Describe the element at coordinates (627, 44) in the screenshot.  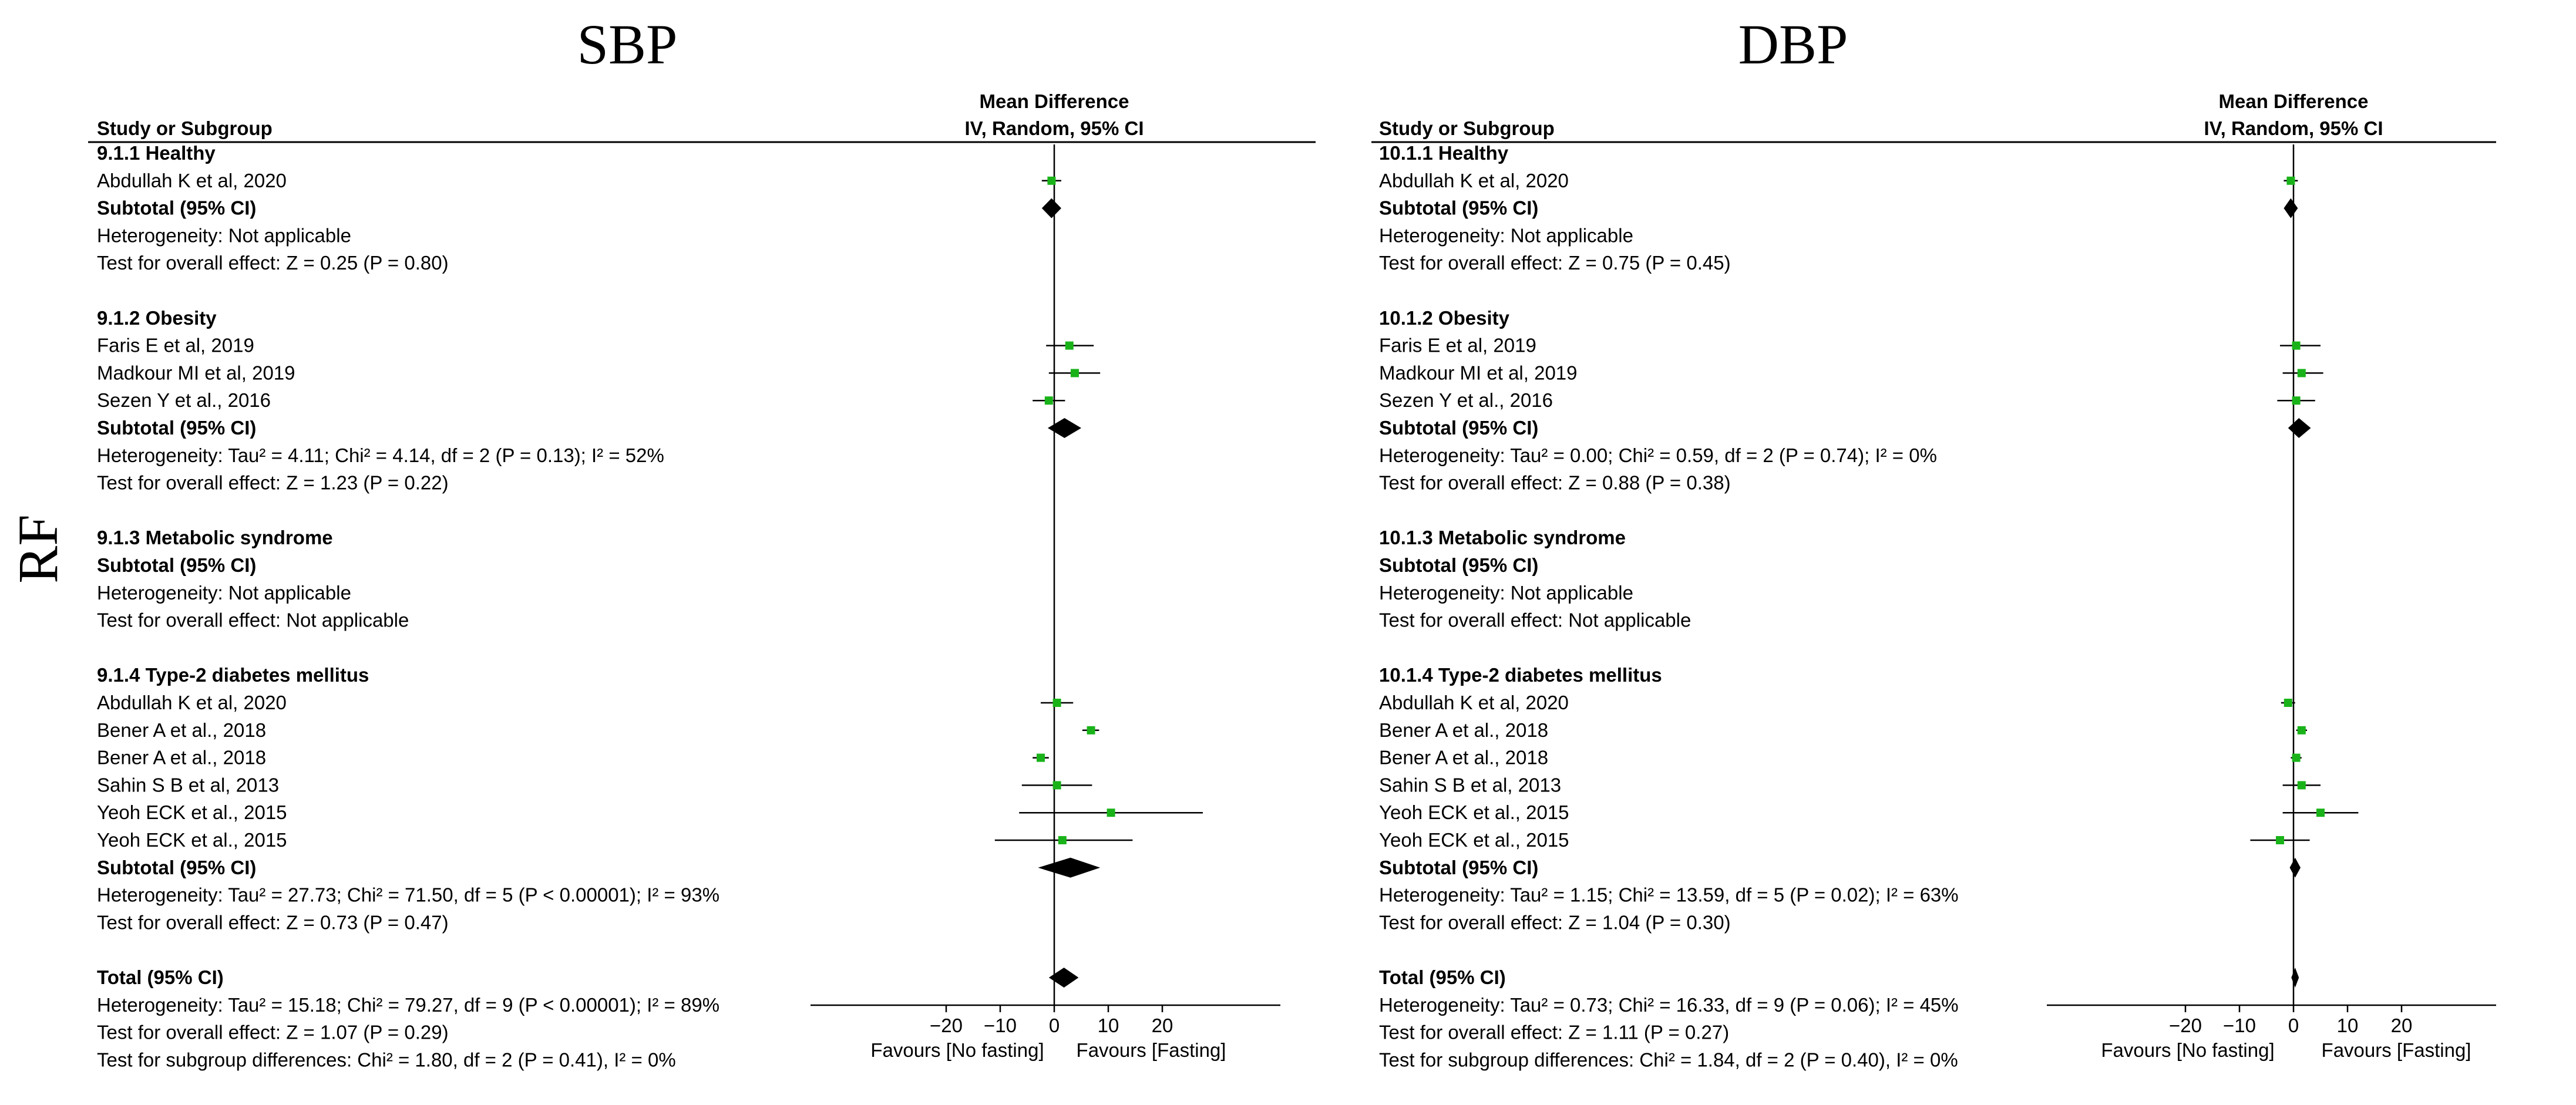
I see `sbp-panel-title: SBP` at that location.